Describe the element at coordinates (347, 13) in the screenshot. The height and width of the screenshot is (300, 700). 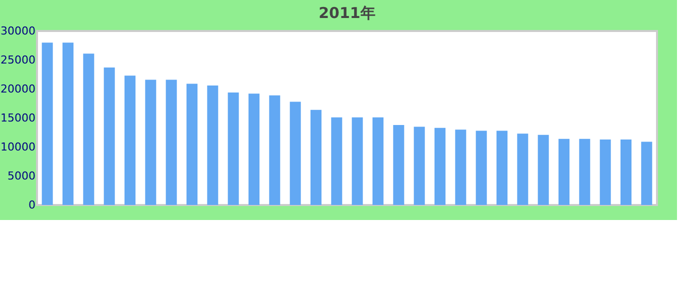
I see `chart-subtitle: 2011年` at that location.